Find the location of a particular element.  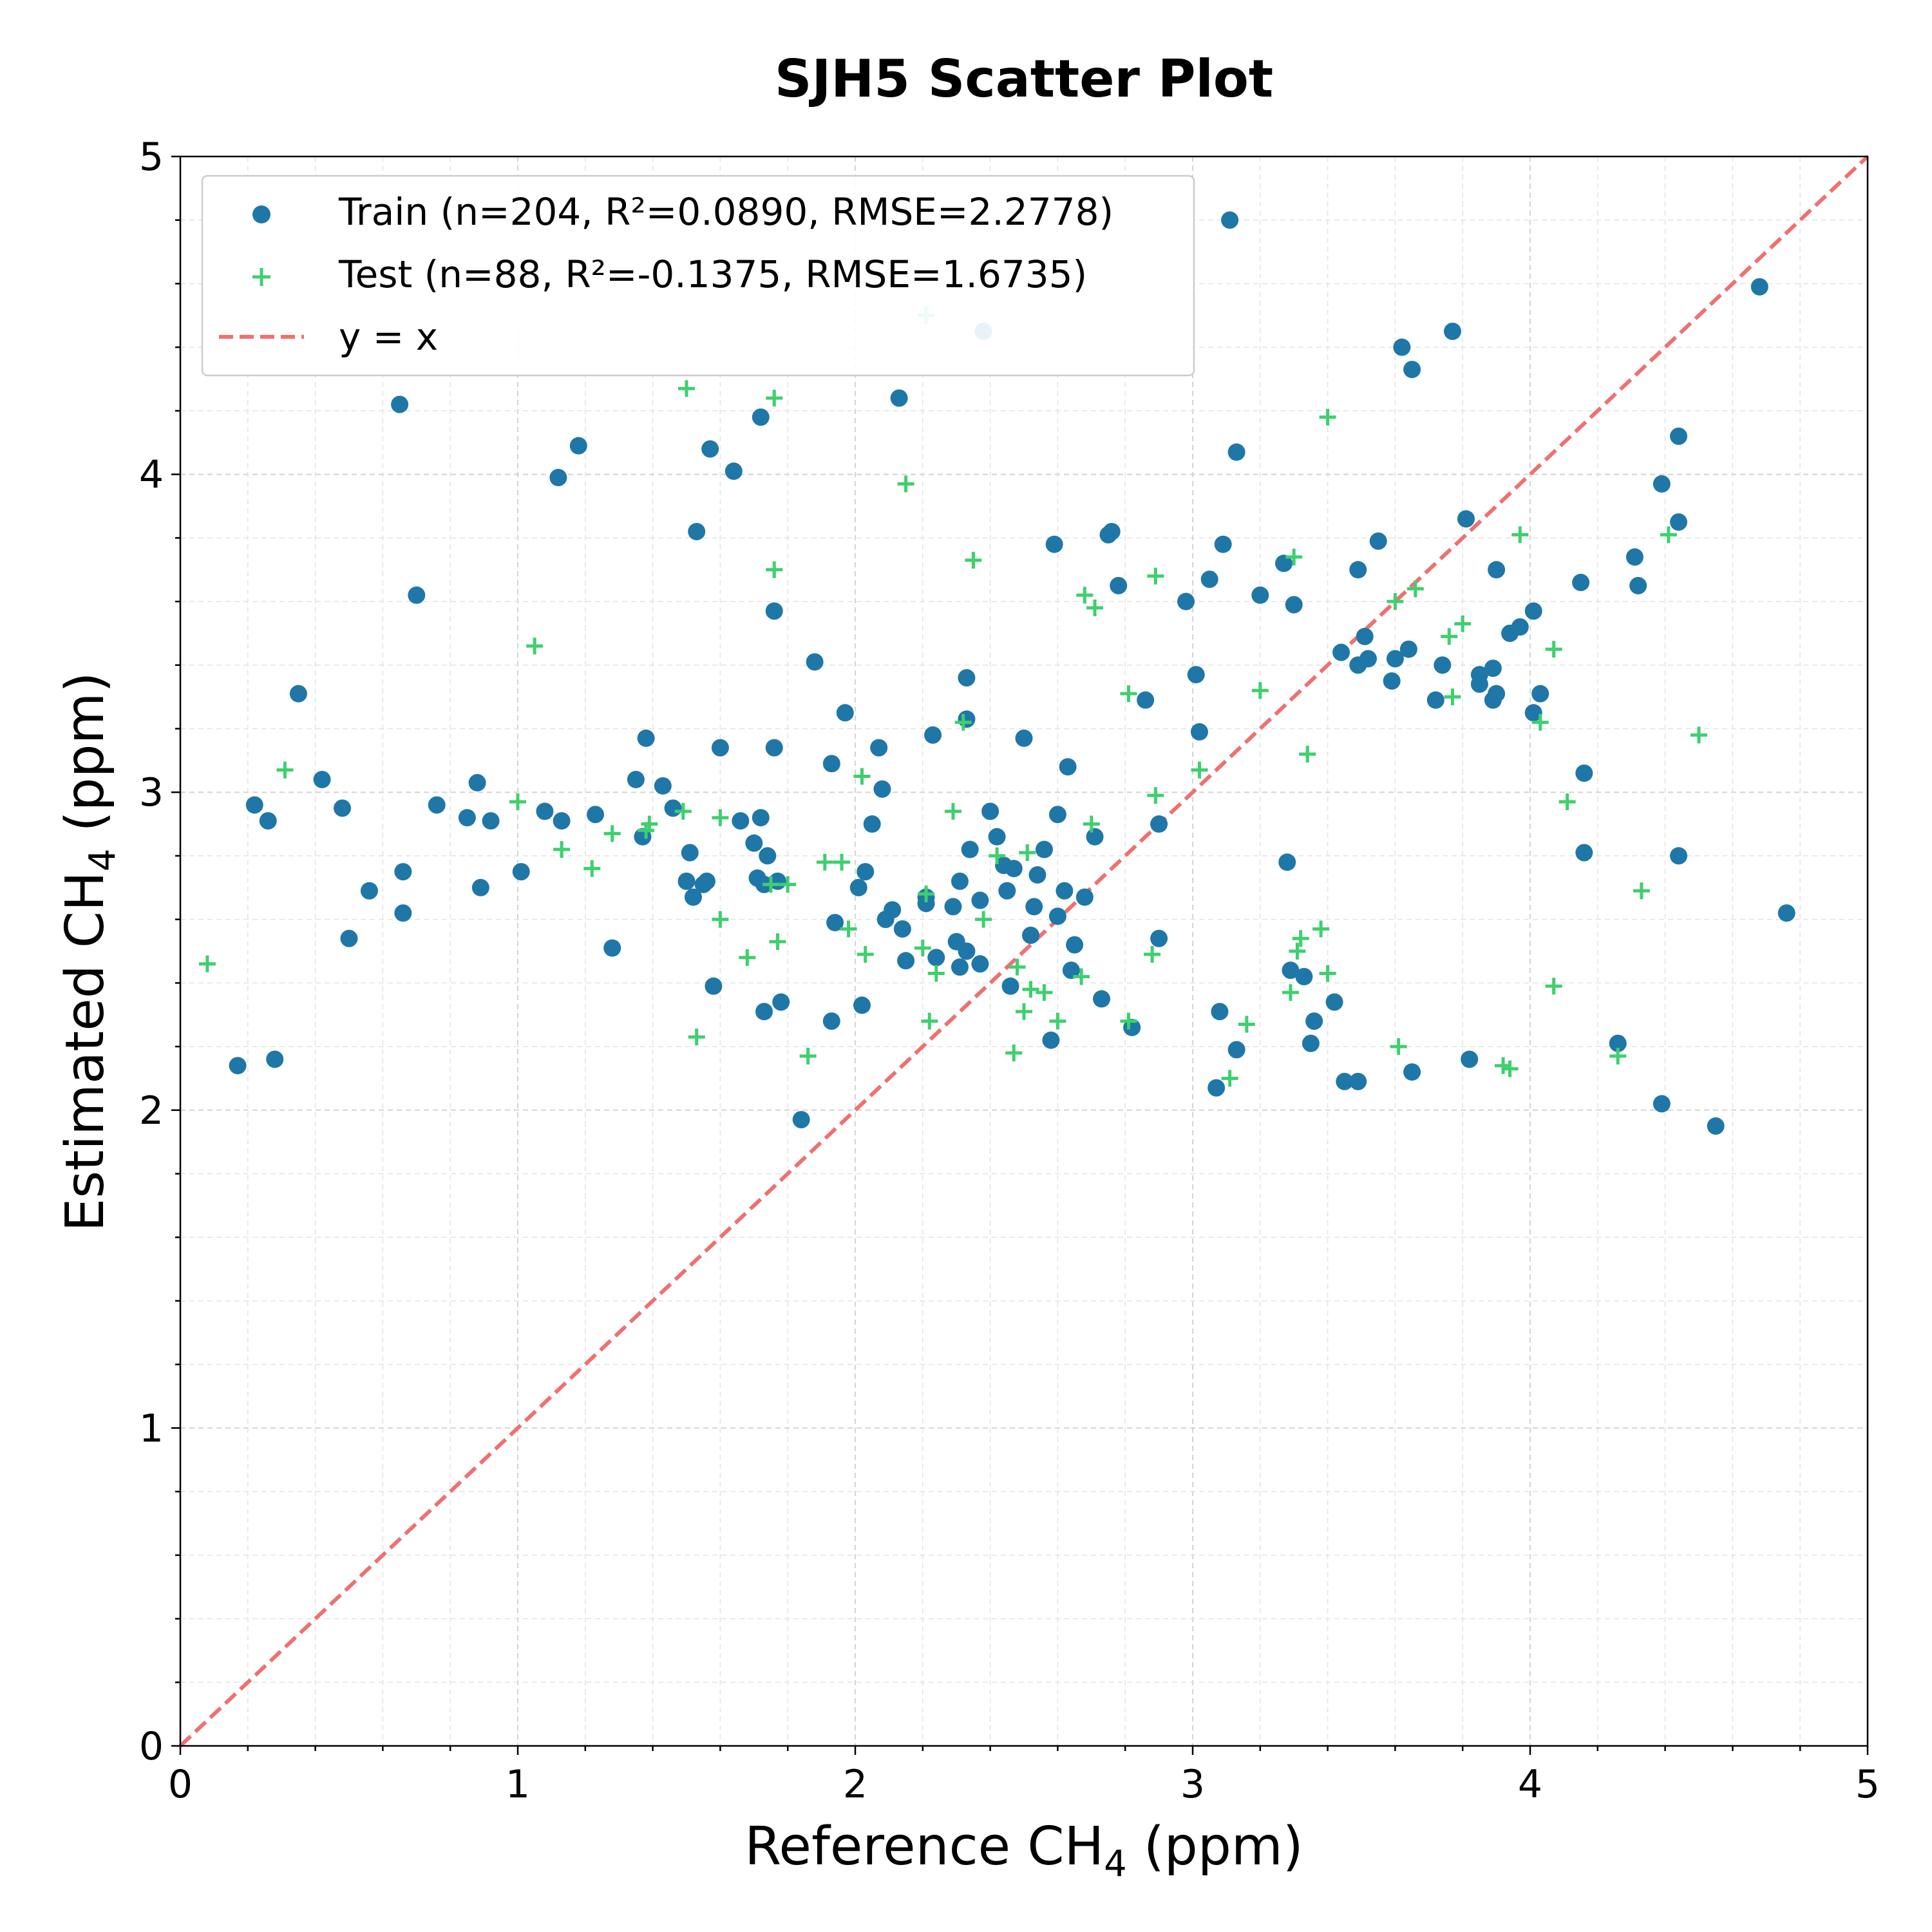

legend-test-marker is located at coordinates (261, 277).